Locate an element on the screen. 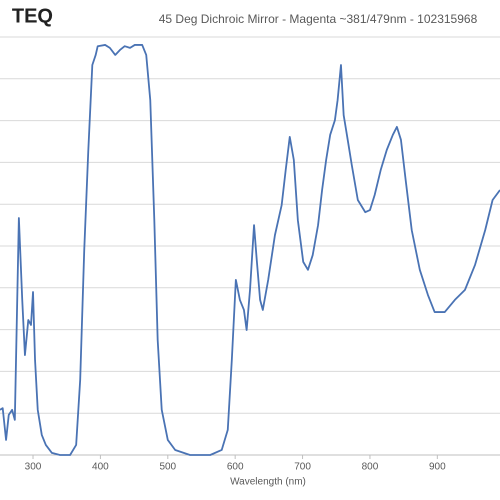 The height and width of the screenshot is (500, 500). x-tick-label: 500 is located at coordinates (167, 467).